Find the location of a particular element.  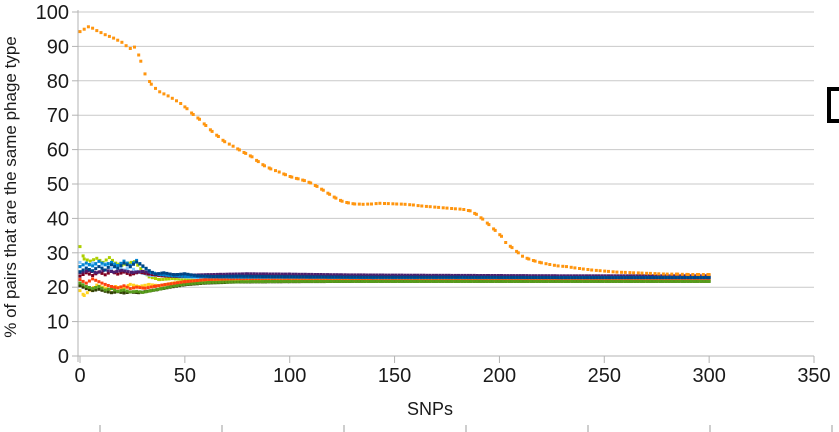

series-points-green is located at coordinates (394, 286).